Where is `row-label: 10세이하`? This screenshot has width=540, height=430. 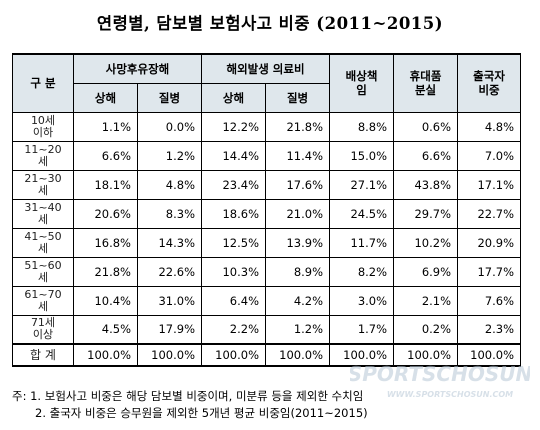 row-label: 10세이하 is located at coordinates (43, 126).